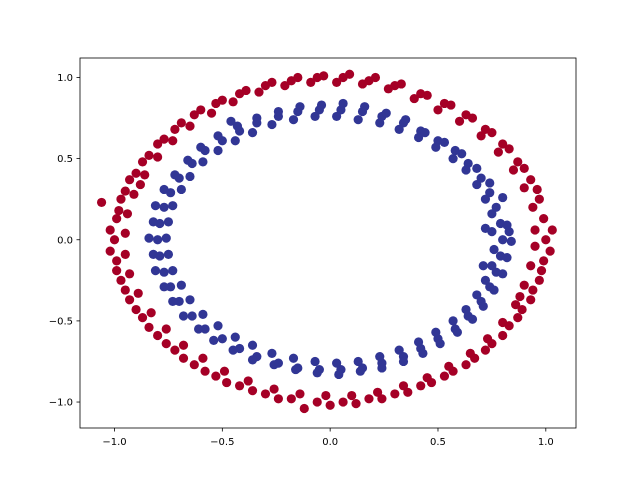 The image size is (640, 480). Describe the element at coordinates (330, 442) in the screenshot. I see `x-tick-label: 0.0` at that location.